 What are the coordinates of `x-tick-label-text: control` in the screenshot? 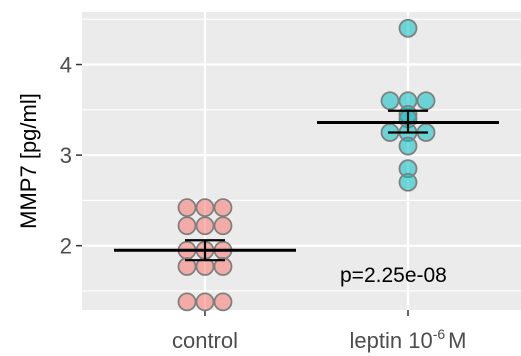 It's located at (205, 340).